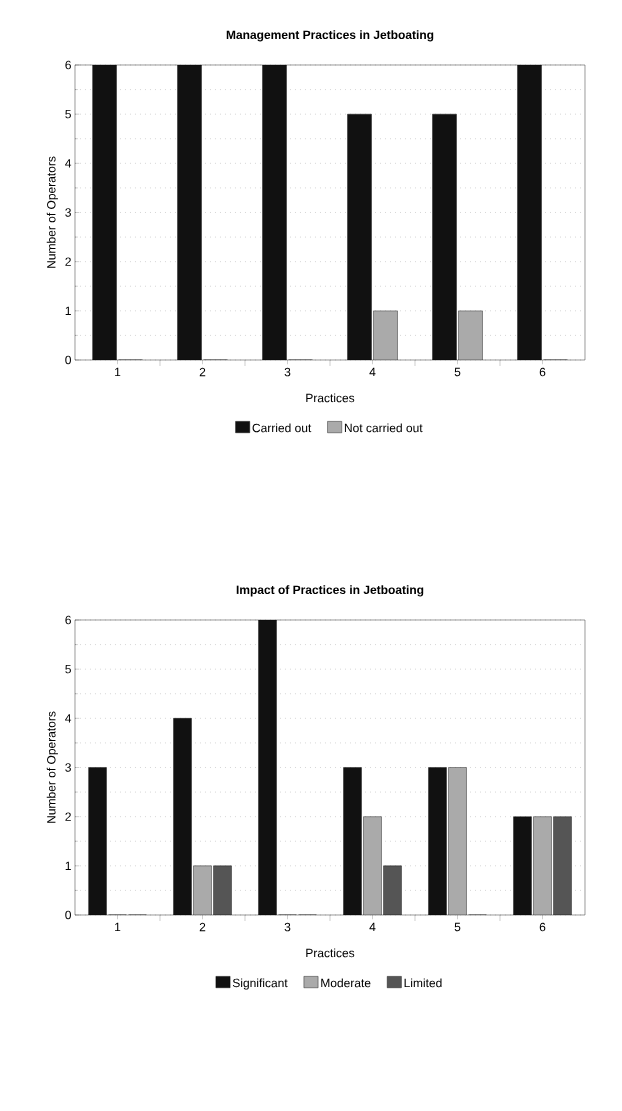 The image size is (622, 1111). I want to click on chart-title: Impact of Practices in Jetboating, so click(330, 591).